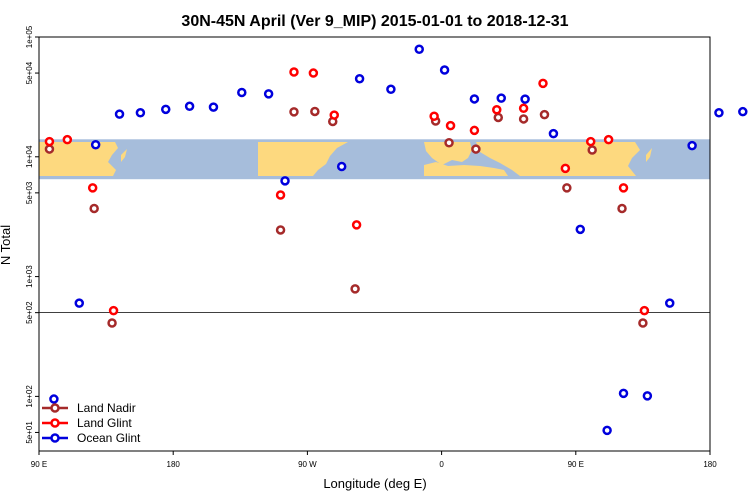 This screenshot has height=500, width=750. Describe the element at coordinates (32, 234) in the screenshot. I see `y-axis: 5e+01 1e+02 5e+02 1e+03 5e+03 1e+04 5e+04 1e+05` at that location.